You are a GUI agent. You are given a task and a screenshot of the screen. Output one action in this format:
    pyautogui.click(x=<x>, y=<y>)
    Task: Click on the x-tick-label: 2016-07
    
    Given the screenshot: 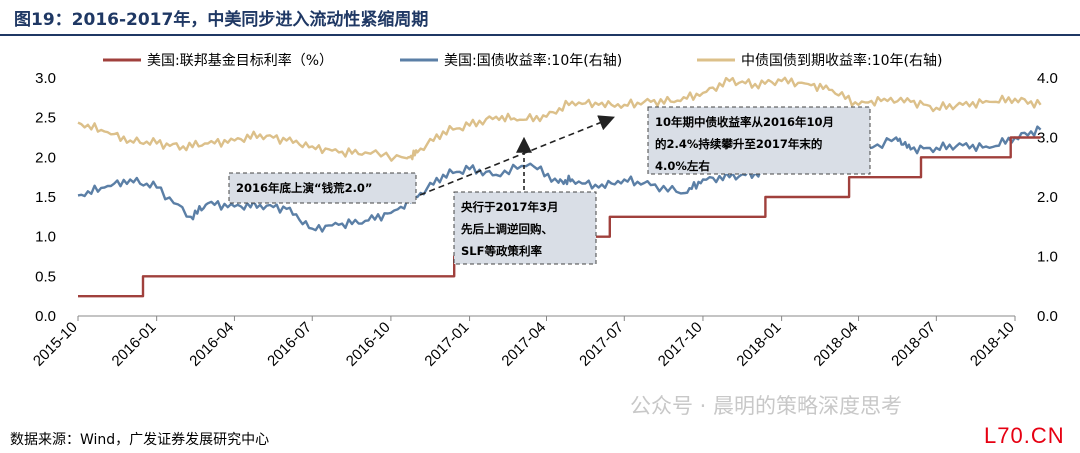 What is the action you would take?
    pyautogui.click(x=289, y=344)
    